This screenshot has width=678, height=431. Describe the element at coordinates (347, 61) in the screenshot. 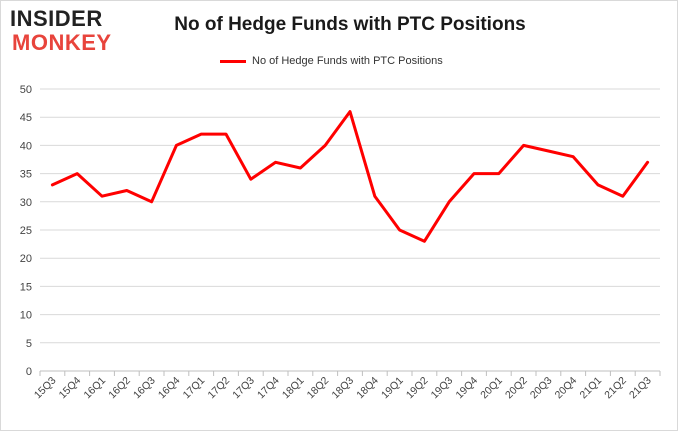

I see `legend-label: No of Hedge Funds with PTC Positions` at that location.